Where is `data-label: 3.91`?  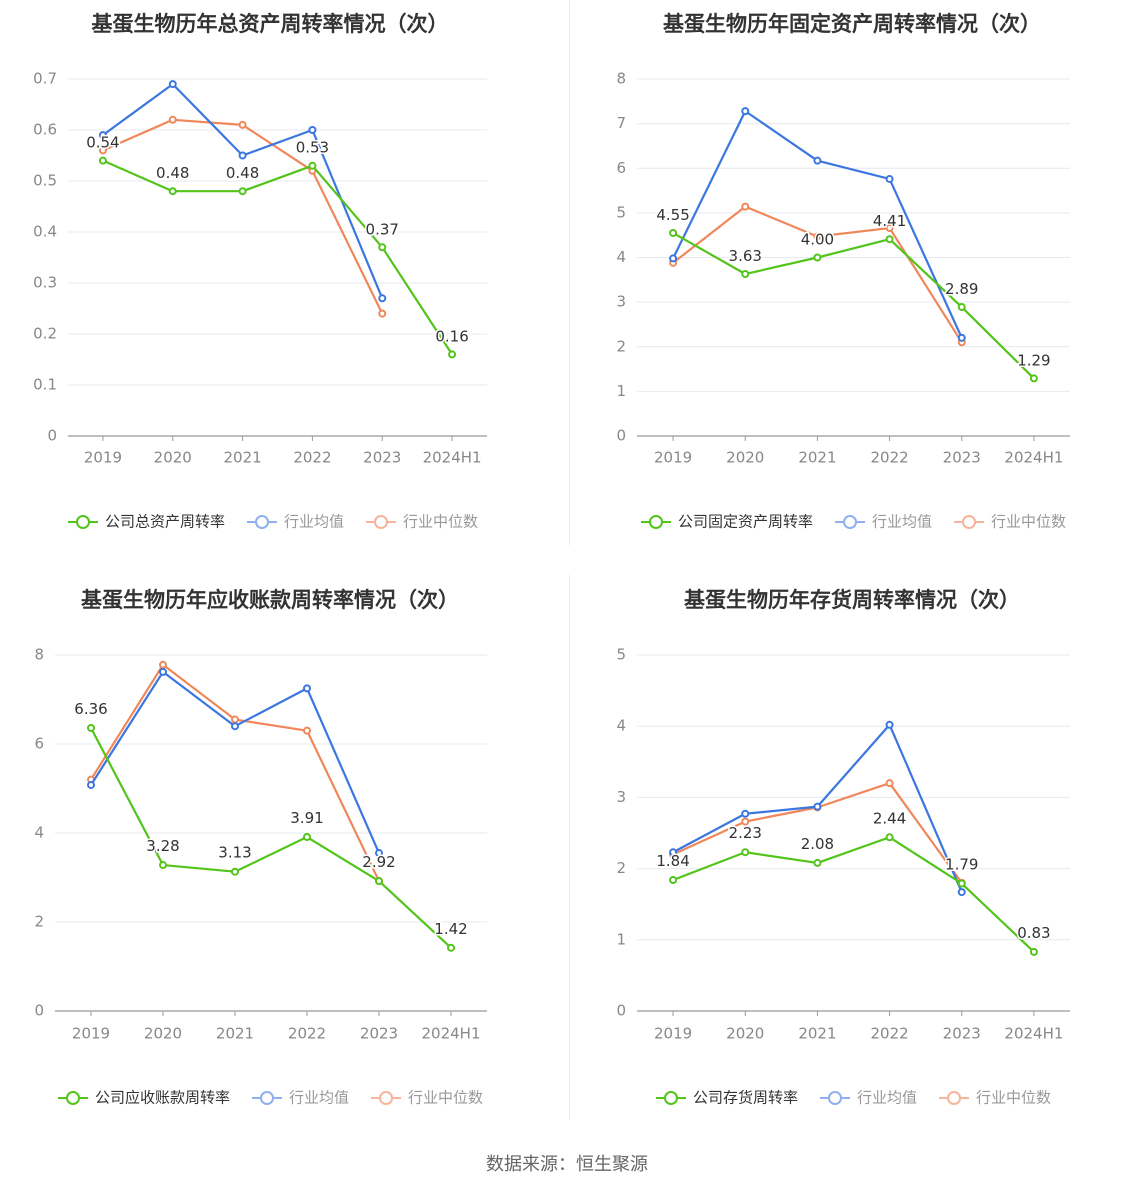 data-label: 3.91 is located at coordinates (306, 818).